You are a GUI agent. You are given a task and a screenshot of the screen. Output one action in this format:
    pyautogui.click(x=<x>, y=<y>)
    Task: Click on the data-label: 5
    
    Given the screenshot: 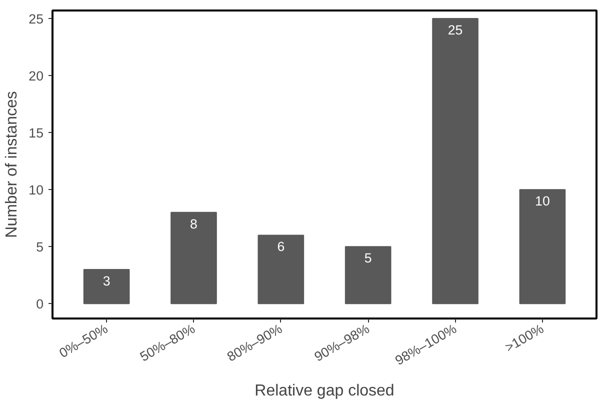 What is the action you would take?
    pyautogui.click(x=368, y=258)
    